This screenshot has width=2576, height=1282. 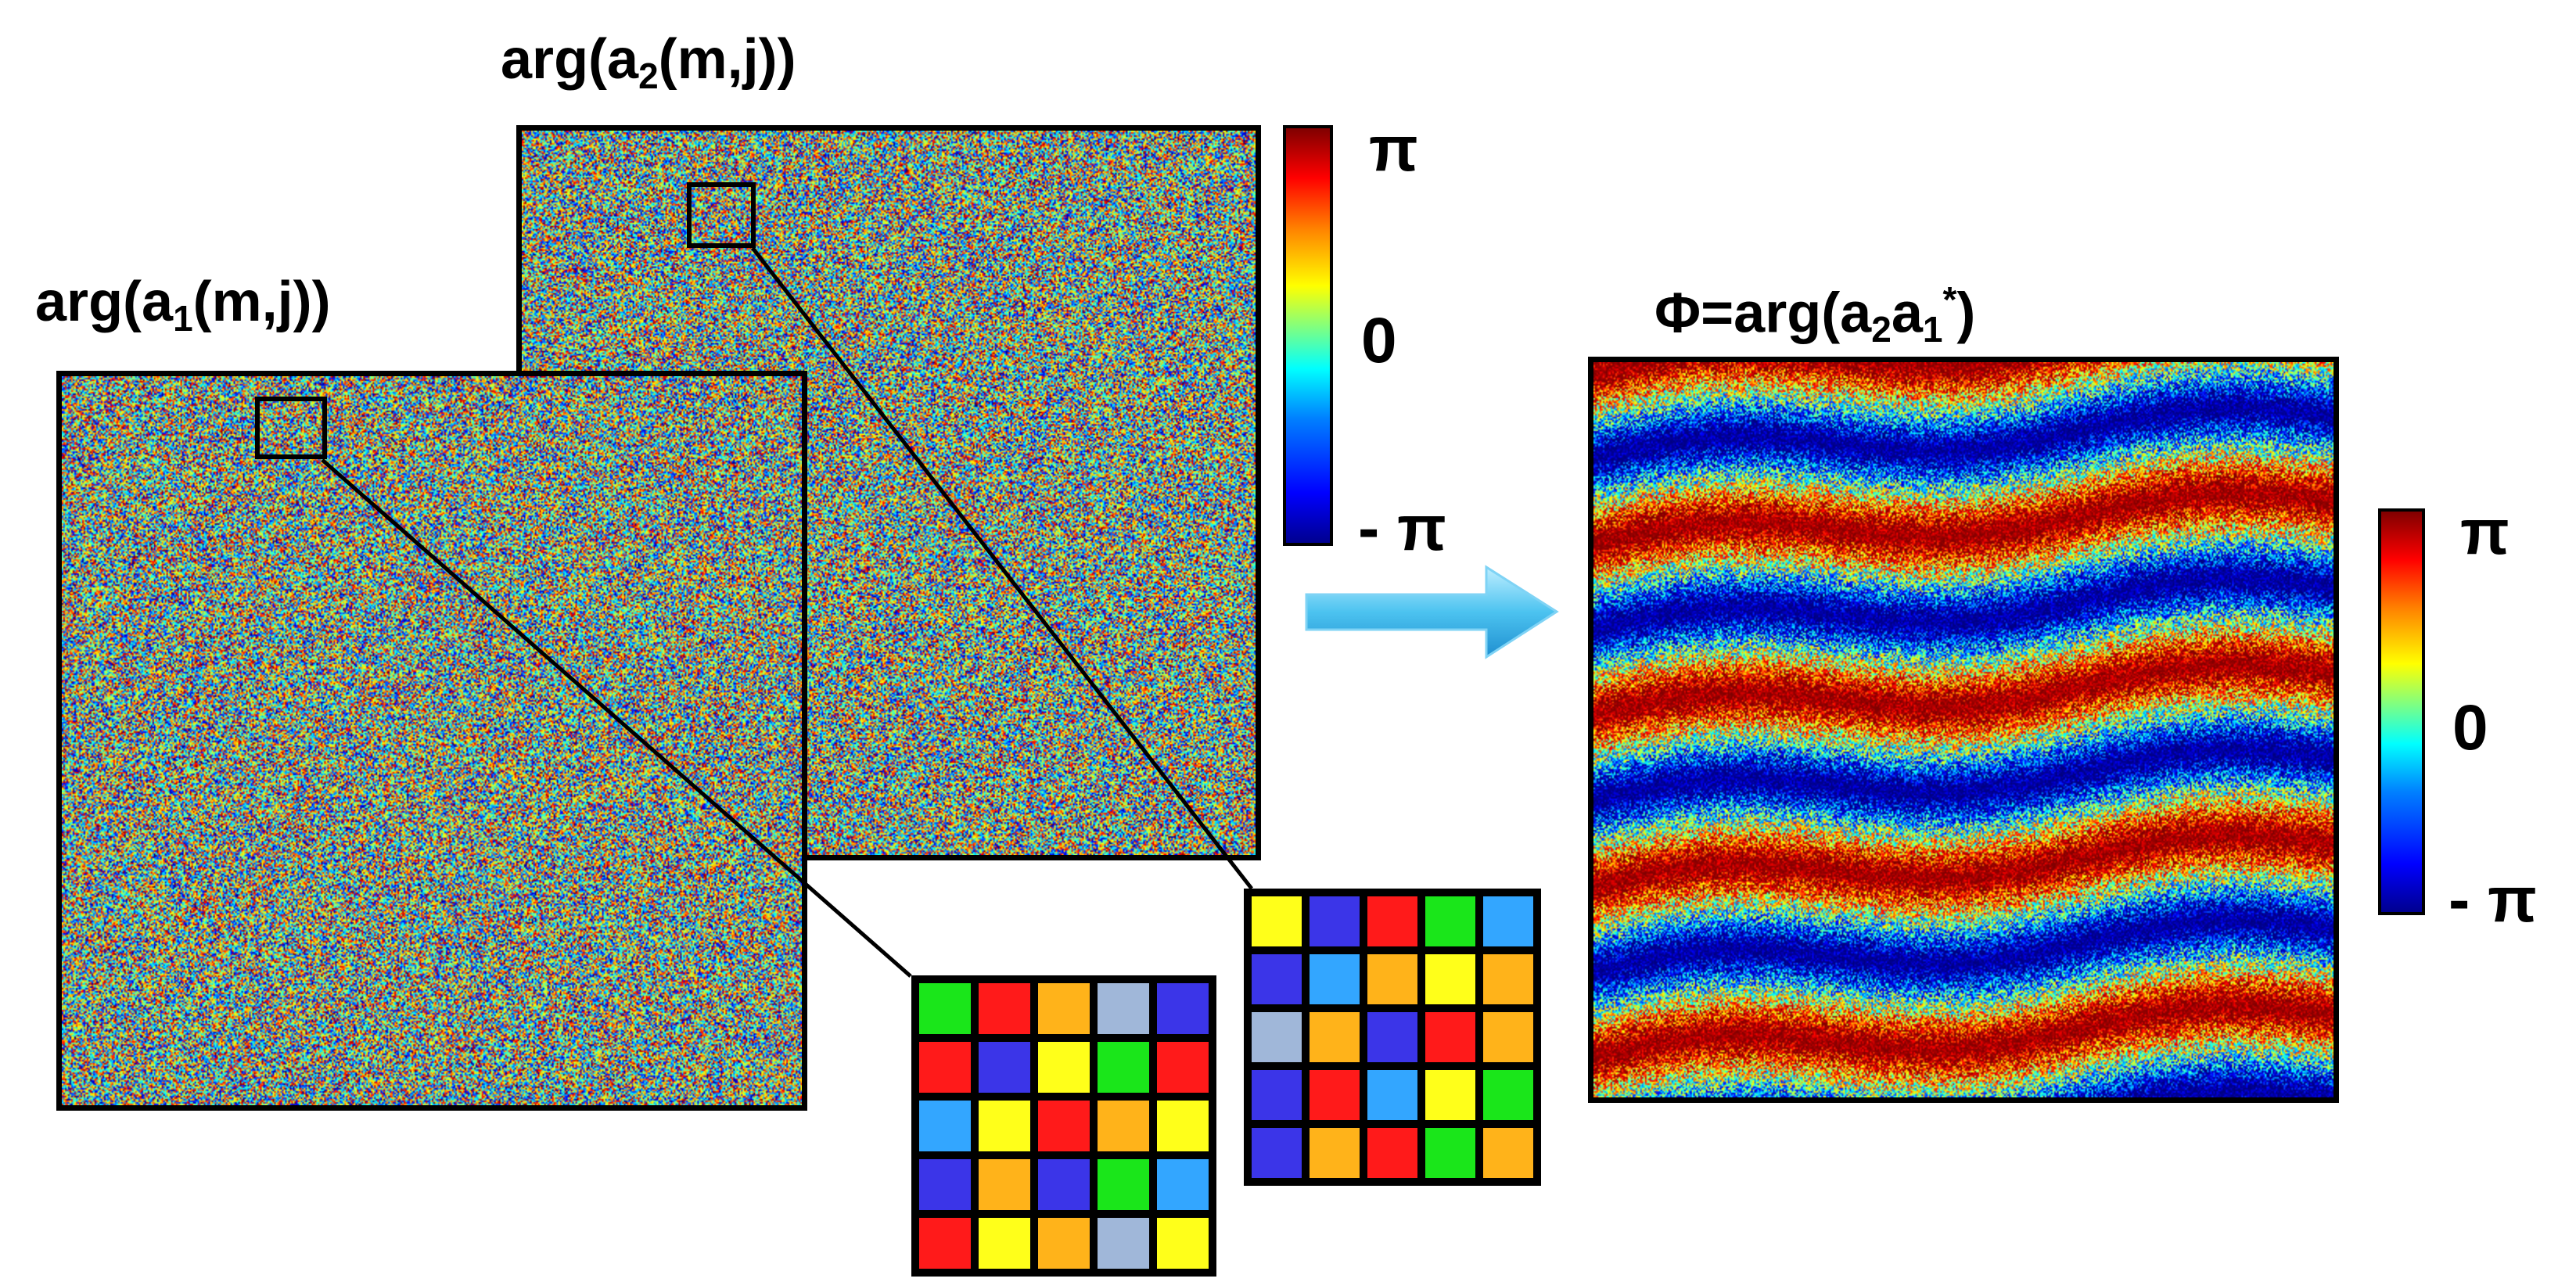 I want to click on colorbar-top-max: π, so click(x=1393, y=149).